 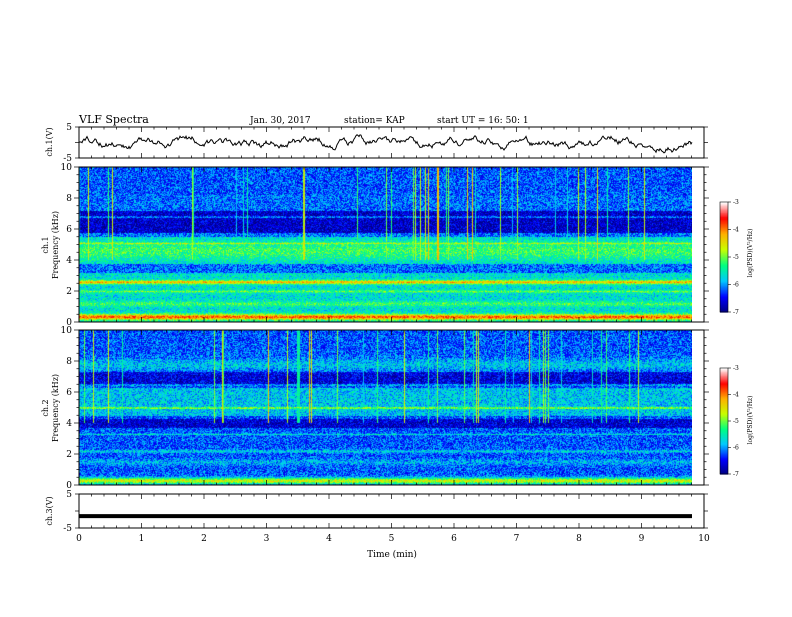 What do you see at coordinates (729, 421) in the screenshot?
I see `ch2-colorbar: -3 -4 -5 -6 -7` at bounding box center [729, 421].